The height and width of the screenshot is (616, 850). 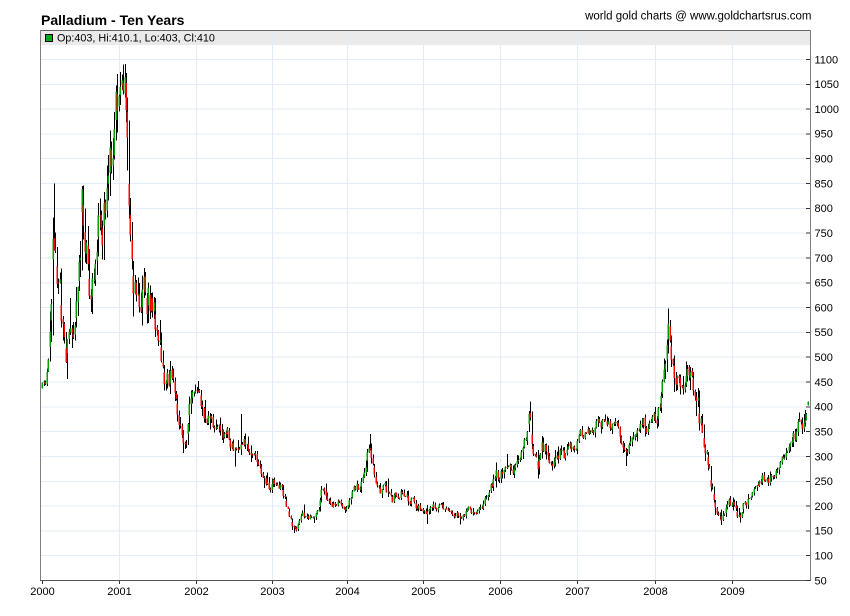 I want to click on svg-text: 600, so click(x=824, y=308).